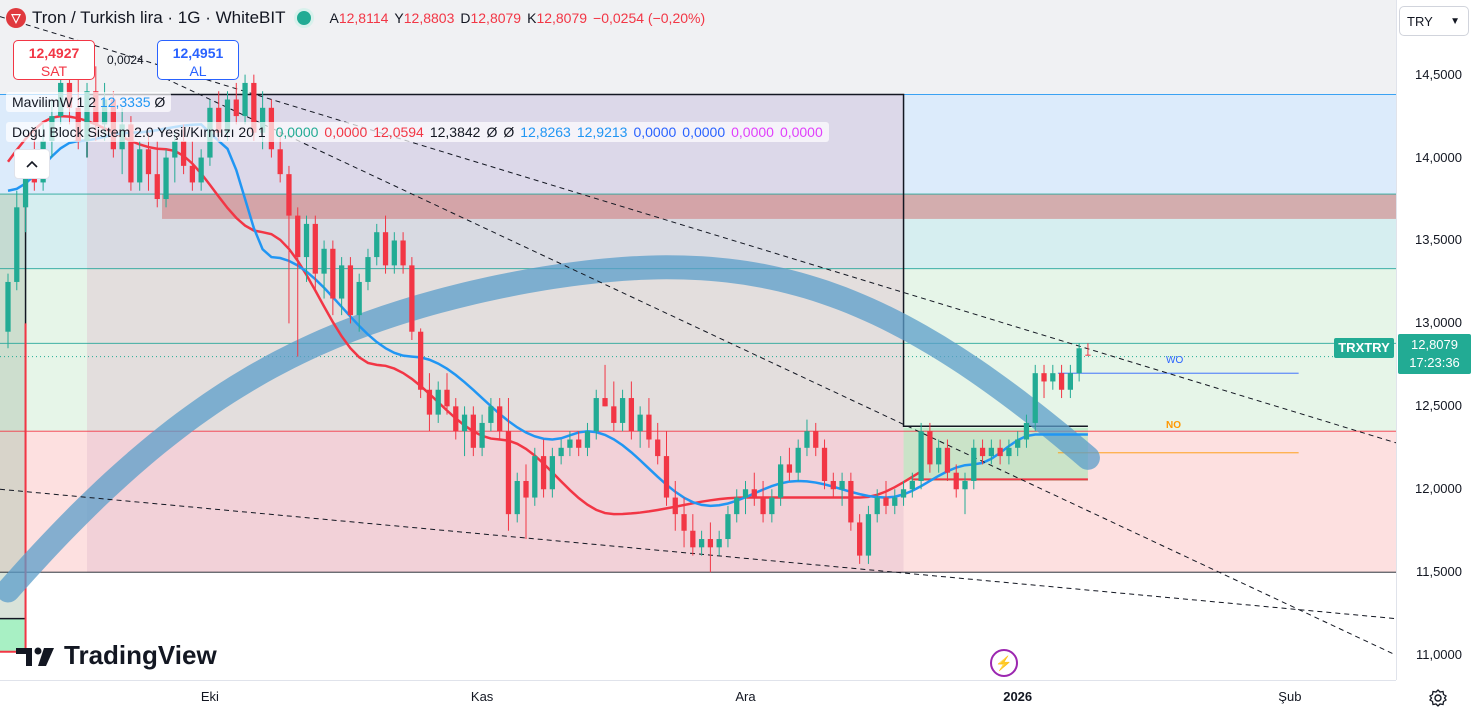 This screenshot has height=714, width=1475. I want to click on currency-value: TRY, so click(1420, 21).